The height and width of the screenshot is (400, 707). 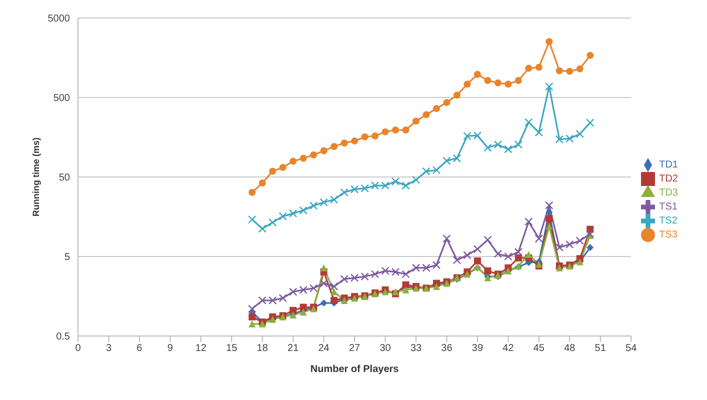 What do you see at coordinates (668, 221) in the screenshot?
I see `legend-label: TS2` at bounding box center [668, 221].